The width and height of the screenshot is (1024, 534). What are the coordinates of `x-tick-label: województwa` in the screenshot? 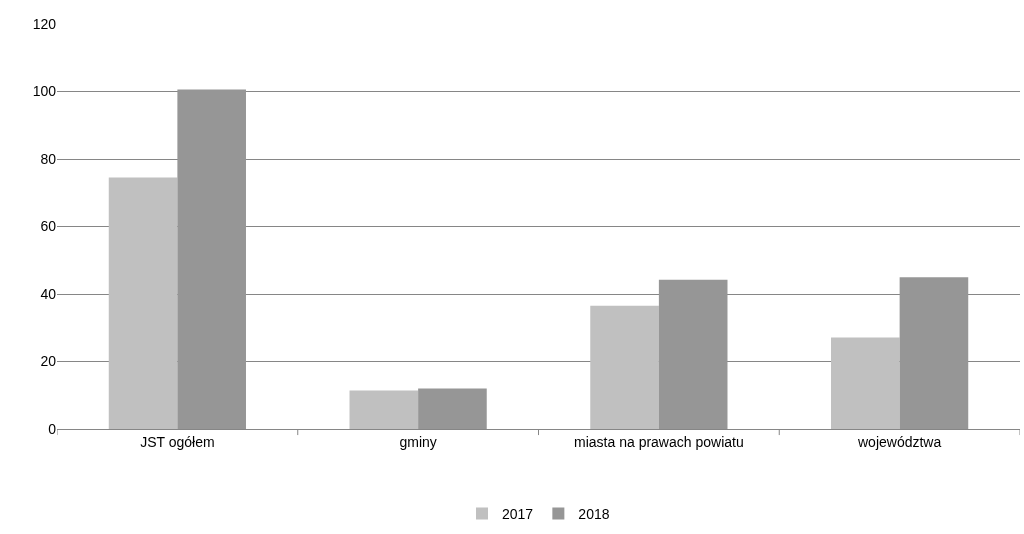 It's located at (899, 441).